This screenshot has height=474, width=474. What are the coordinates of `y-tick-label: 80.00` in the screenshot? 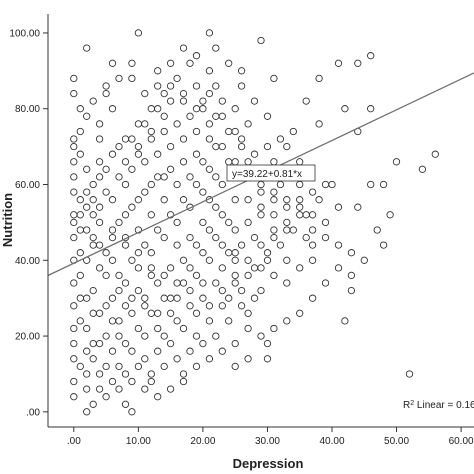 It's located at (27, 109).